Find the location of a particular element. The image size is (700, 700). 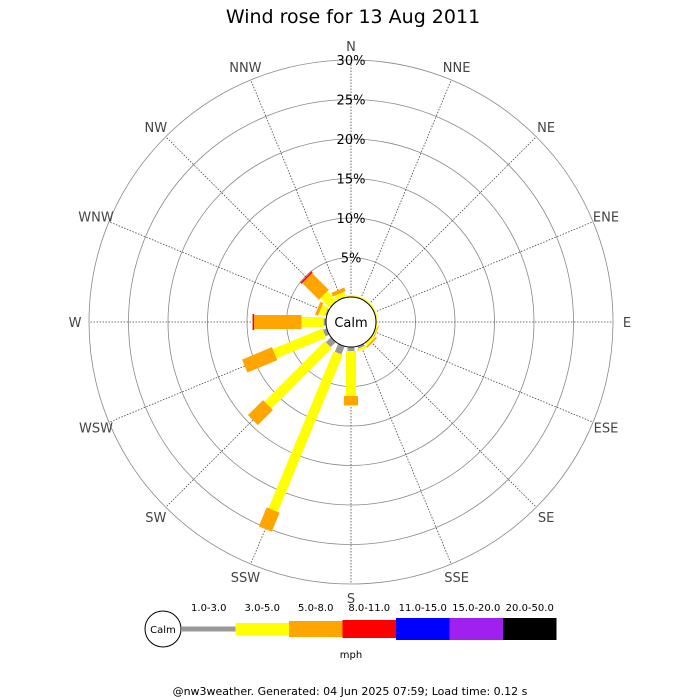

bar-NW-3.0-5.0 is located at coordinates (328, 299).